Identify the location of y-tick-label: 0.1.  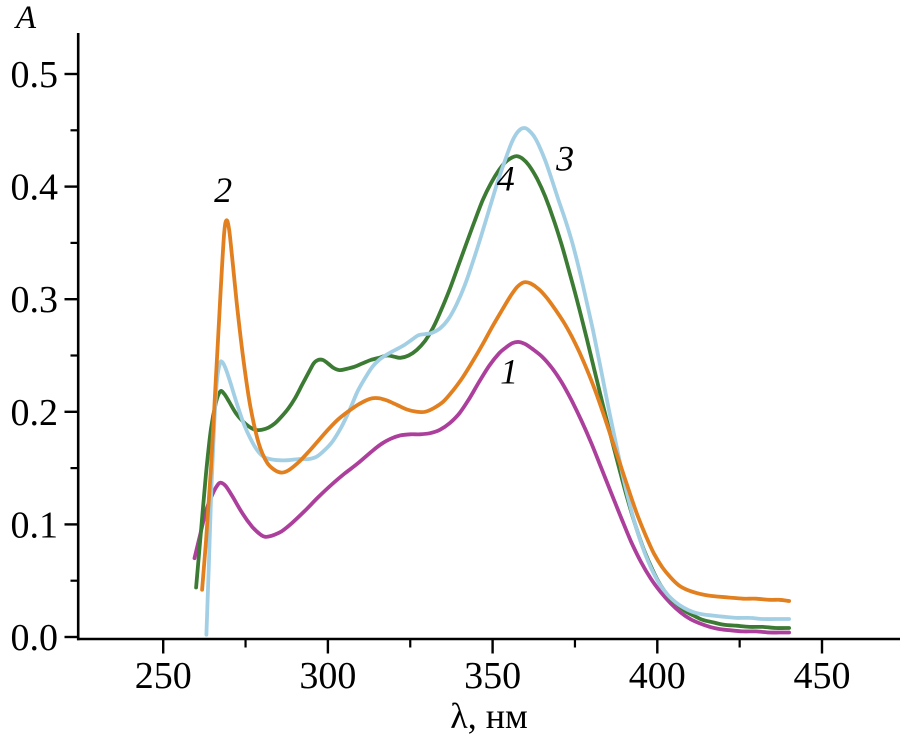
(35, 525).